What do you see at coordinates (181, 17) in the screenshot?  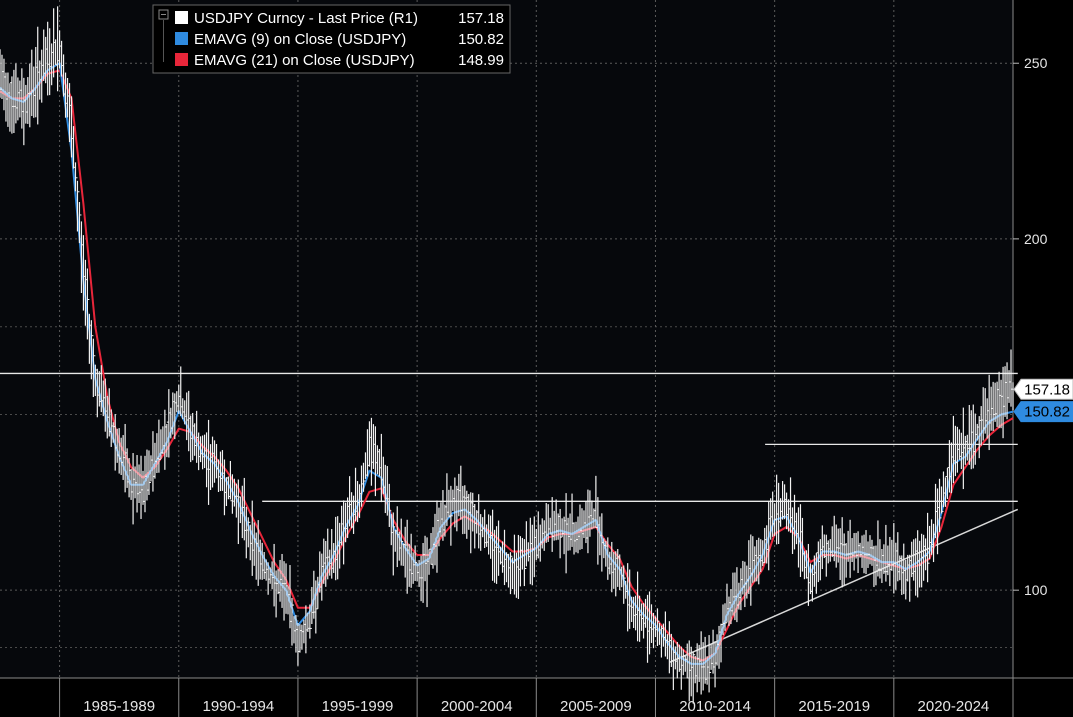 I see `legend-swatch-price` at bounding box center [181, 17].